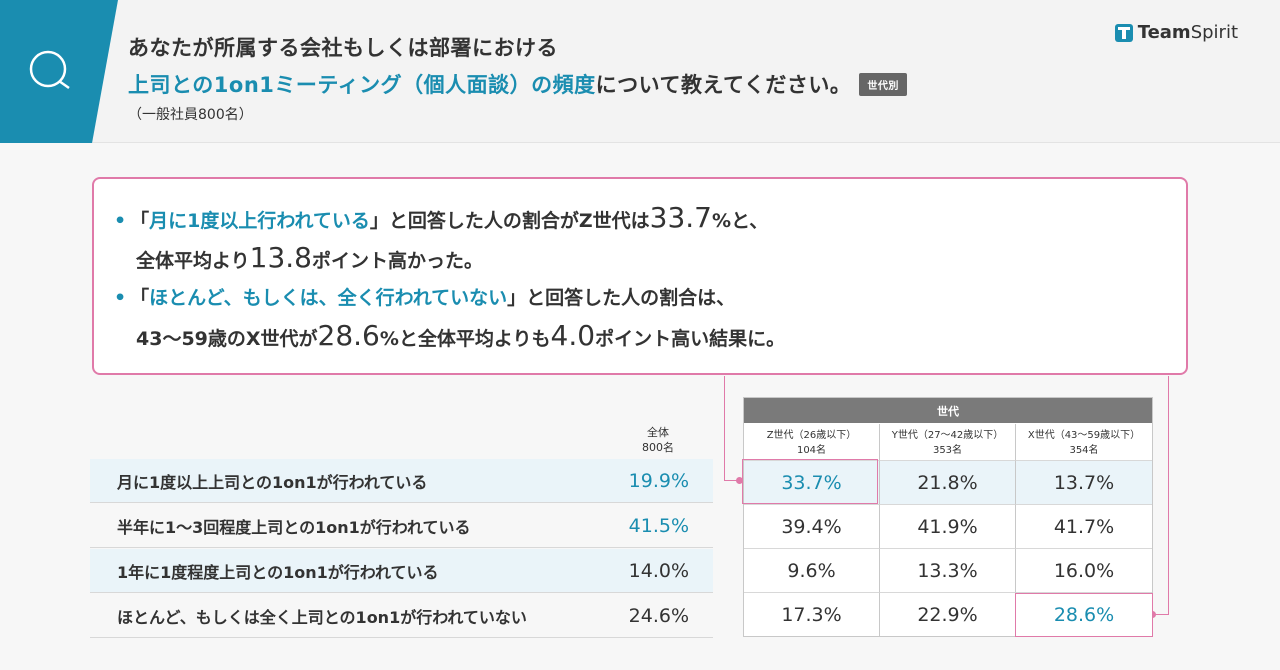  What do you see at coordinates (259, 221) in the screenshot?
I see `bullet-1-quote: 月に1度以上行われている` at bounding box center [259, 221].